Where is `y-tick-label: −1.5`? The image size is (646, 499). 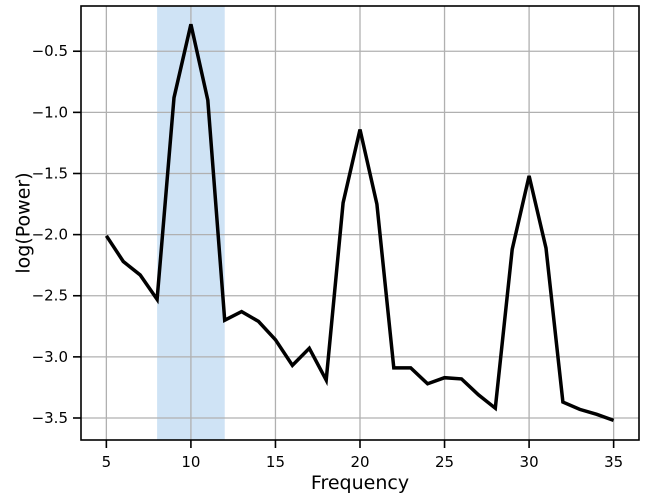 y-tick-label: −1.5 is located at coordinates (50, 173).